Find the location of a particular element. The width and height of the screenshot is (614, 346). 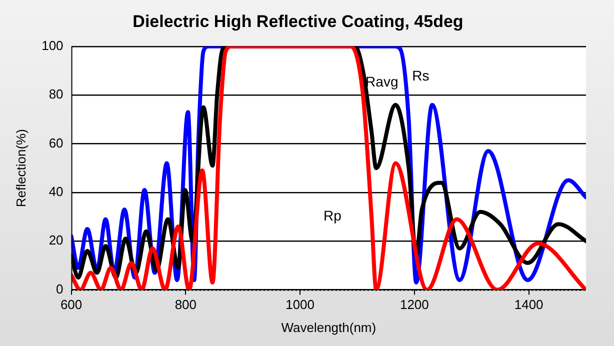

x-axis-title: Wavelength(nm) is located at coordinates (328, 327).